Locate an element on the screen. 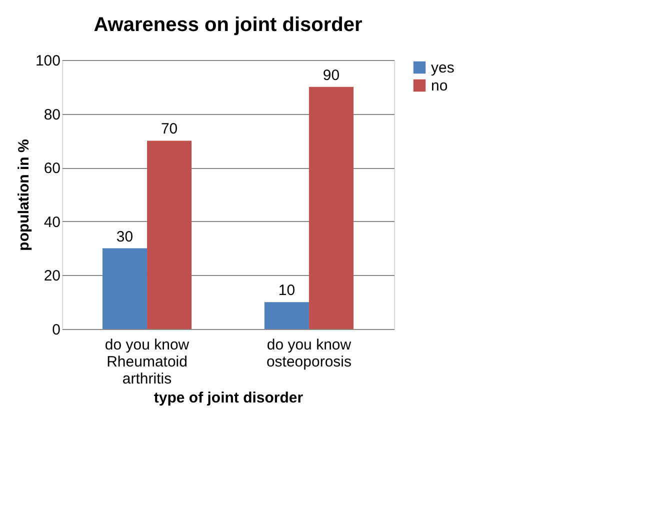 This screenshot has height=512, width=665. y-tick-label: 100 is located at coordinates (47, 61).